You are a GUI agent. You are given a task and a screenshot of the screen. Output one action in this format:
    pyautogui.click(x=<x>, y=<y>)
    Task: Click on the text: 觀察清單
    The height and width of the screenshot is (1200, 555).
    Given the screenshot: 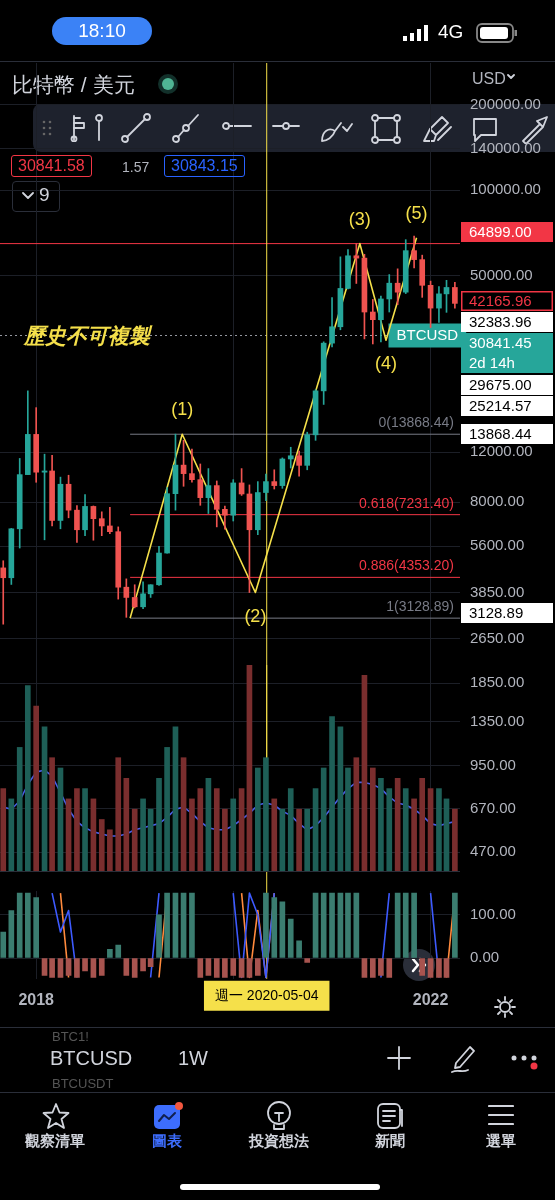 What is the action you would take?
    pyautogui.click(x=55, y=1141)
    